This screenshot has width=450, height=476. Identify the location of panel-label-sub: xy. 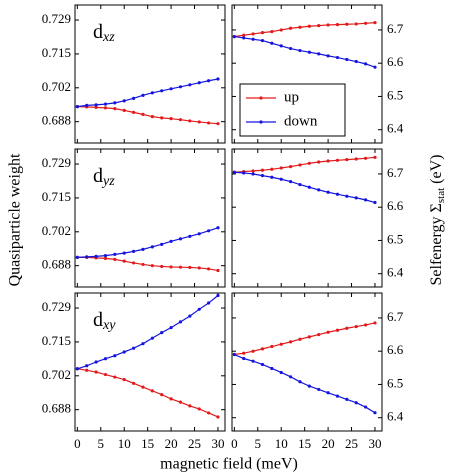
(109, 325).